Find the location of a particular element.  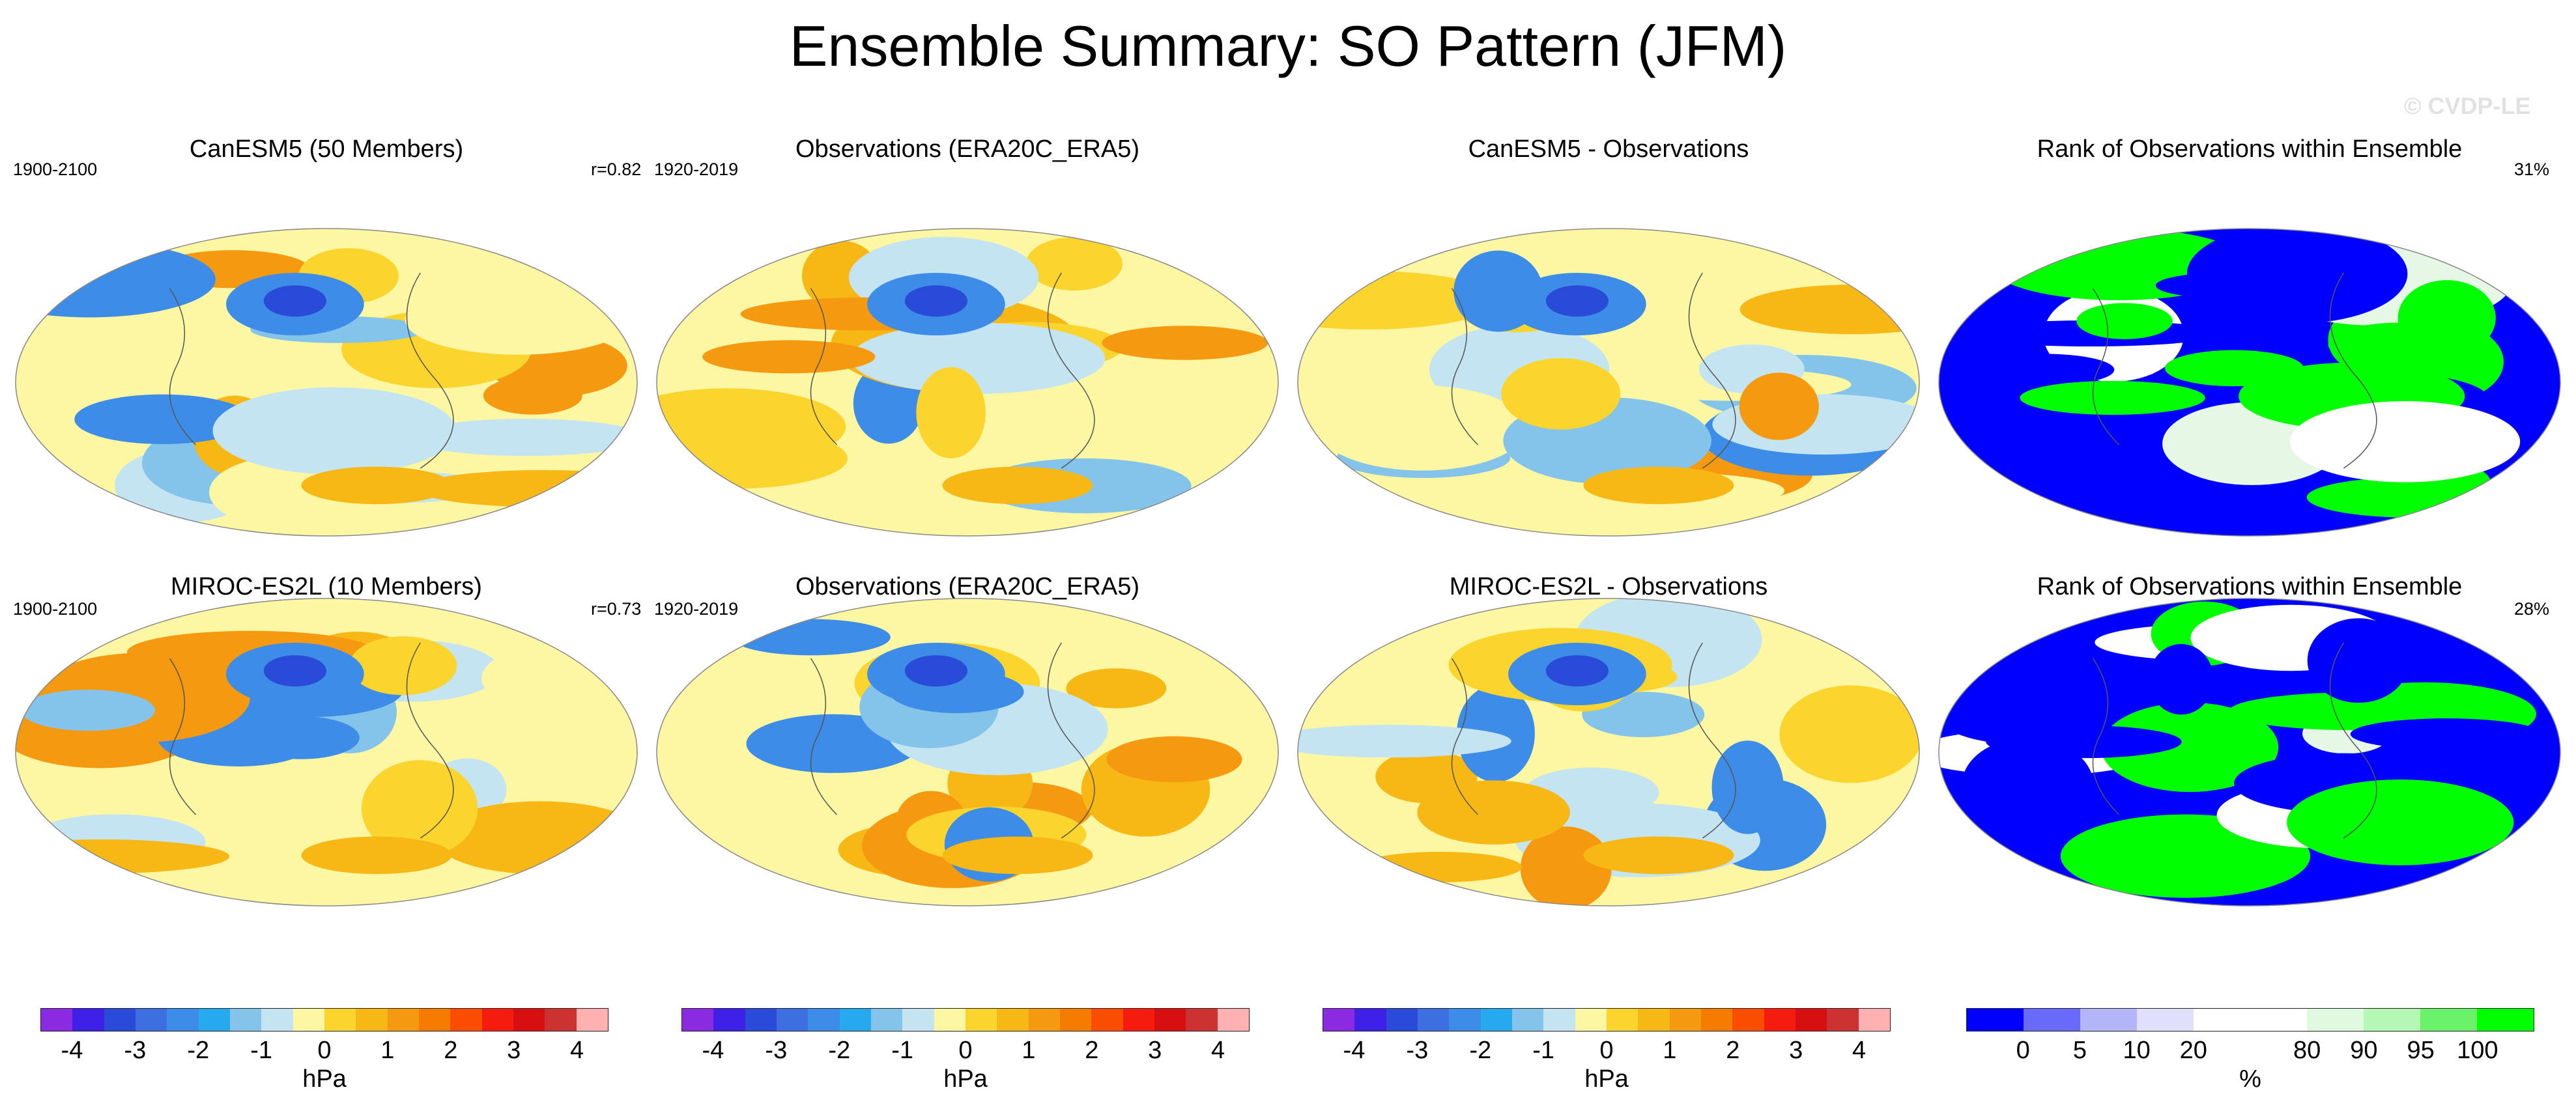

colorbar-tick-label: 80 is located at coordinates (2307, 1050).